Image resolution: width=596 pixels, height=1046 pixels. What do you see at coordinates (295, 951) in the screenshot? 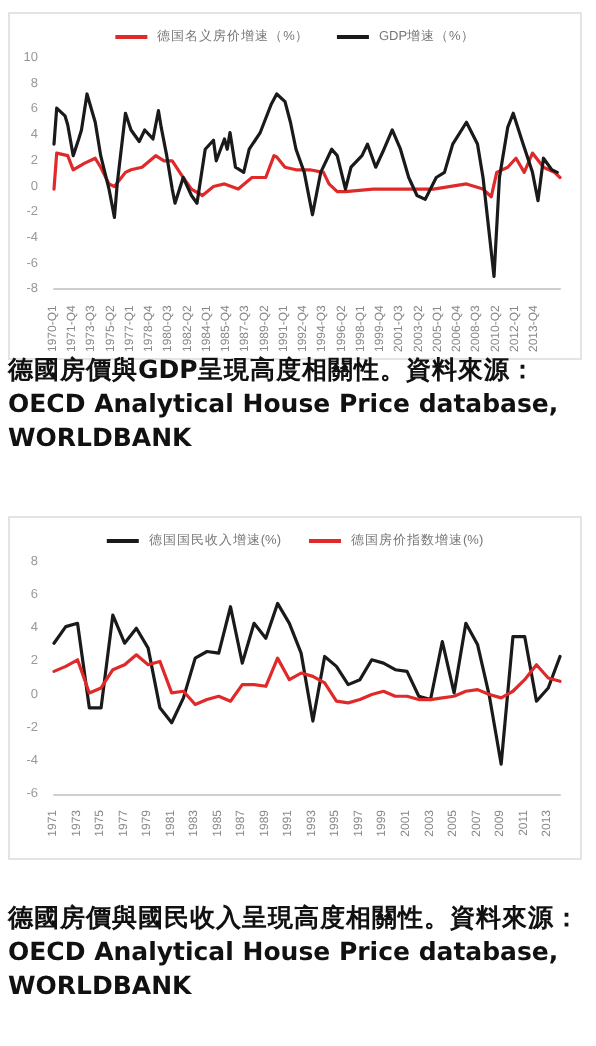
I see `text: 德國房價與國民收入呈現高度相關性。資料來源：OECD Analytical House Price database, WORLDBANK` at bounding box center [295, 951].